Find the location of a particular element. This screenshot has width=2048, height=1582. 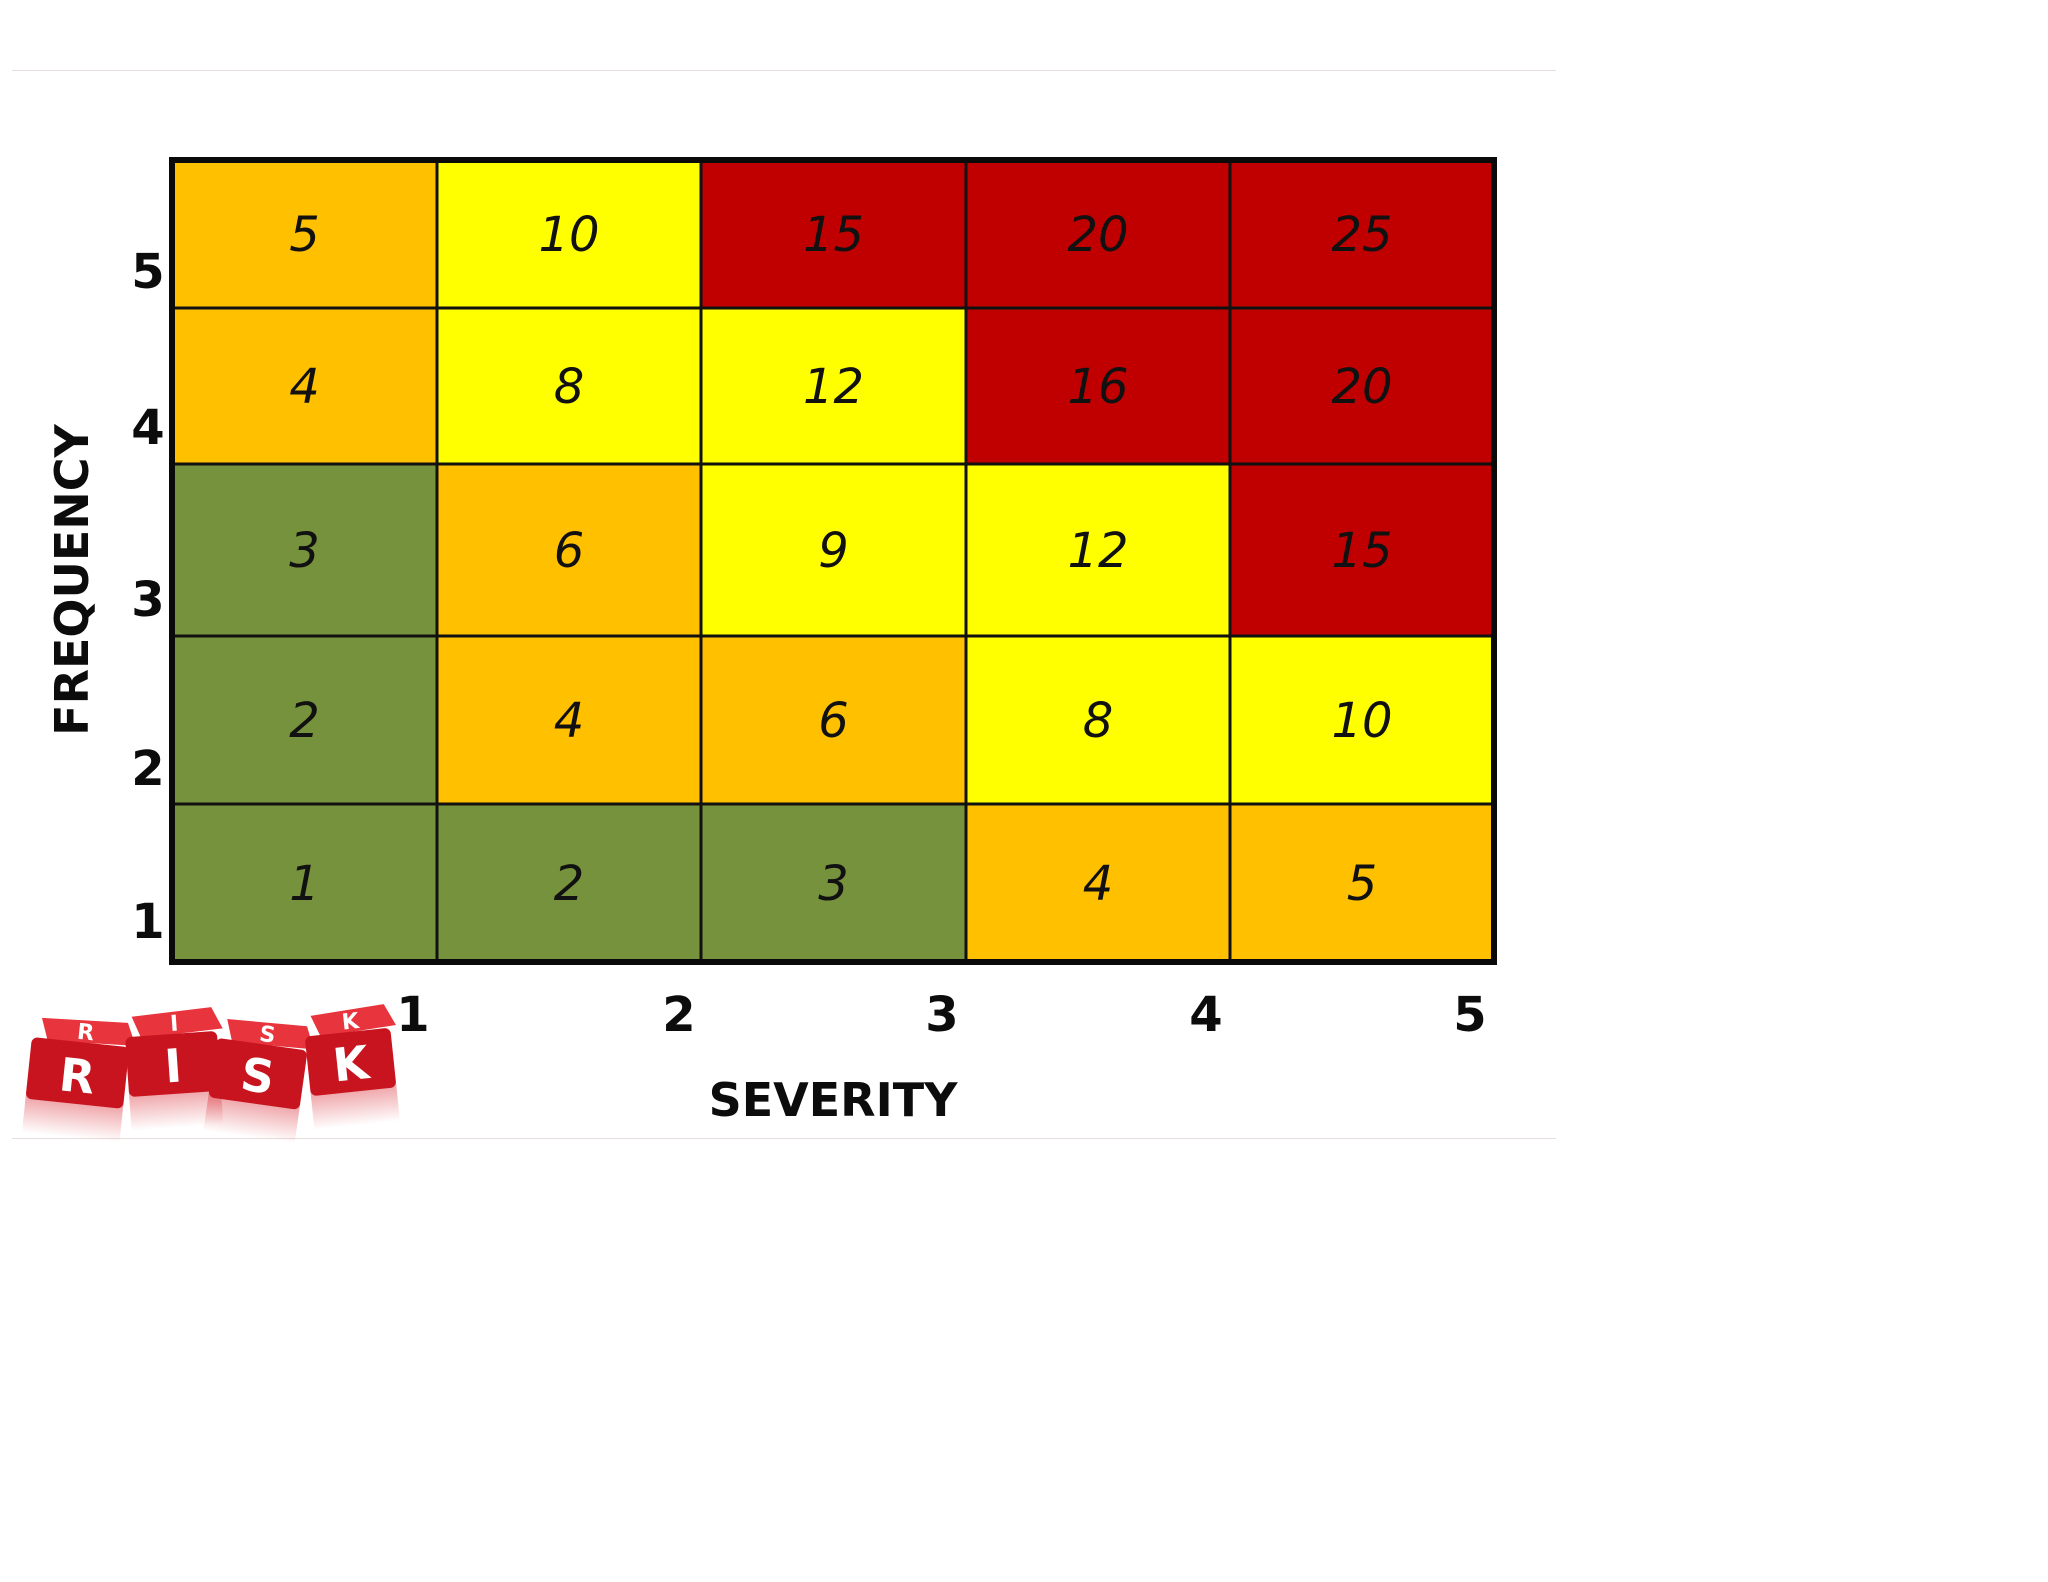

logo-die-r: RR is located at coordinates (78, 1080).